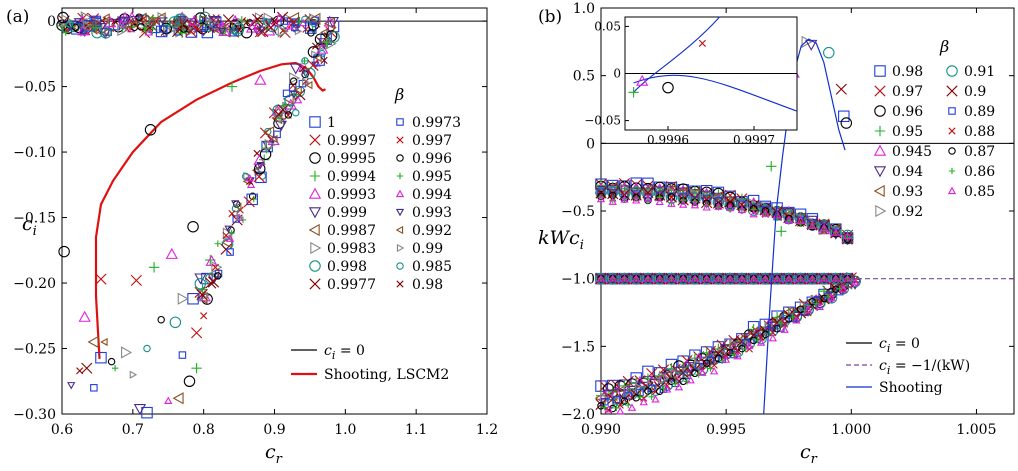  What do you see at coordinates (34, 284) in the screenshot?
I see `y-tick-label-a: −0.20` at bounding box center [34, 284].